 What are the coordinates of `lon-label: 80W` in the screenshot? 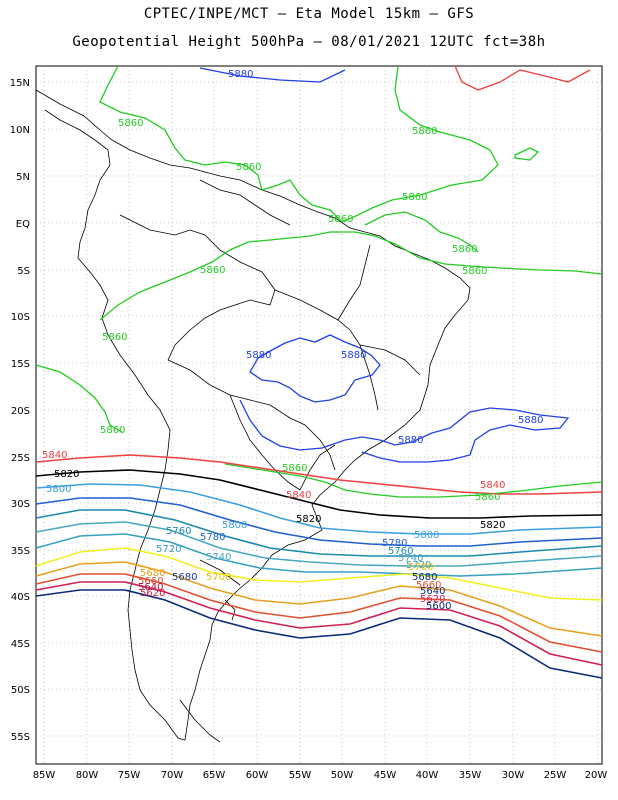 It's located at (87, 775).